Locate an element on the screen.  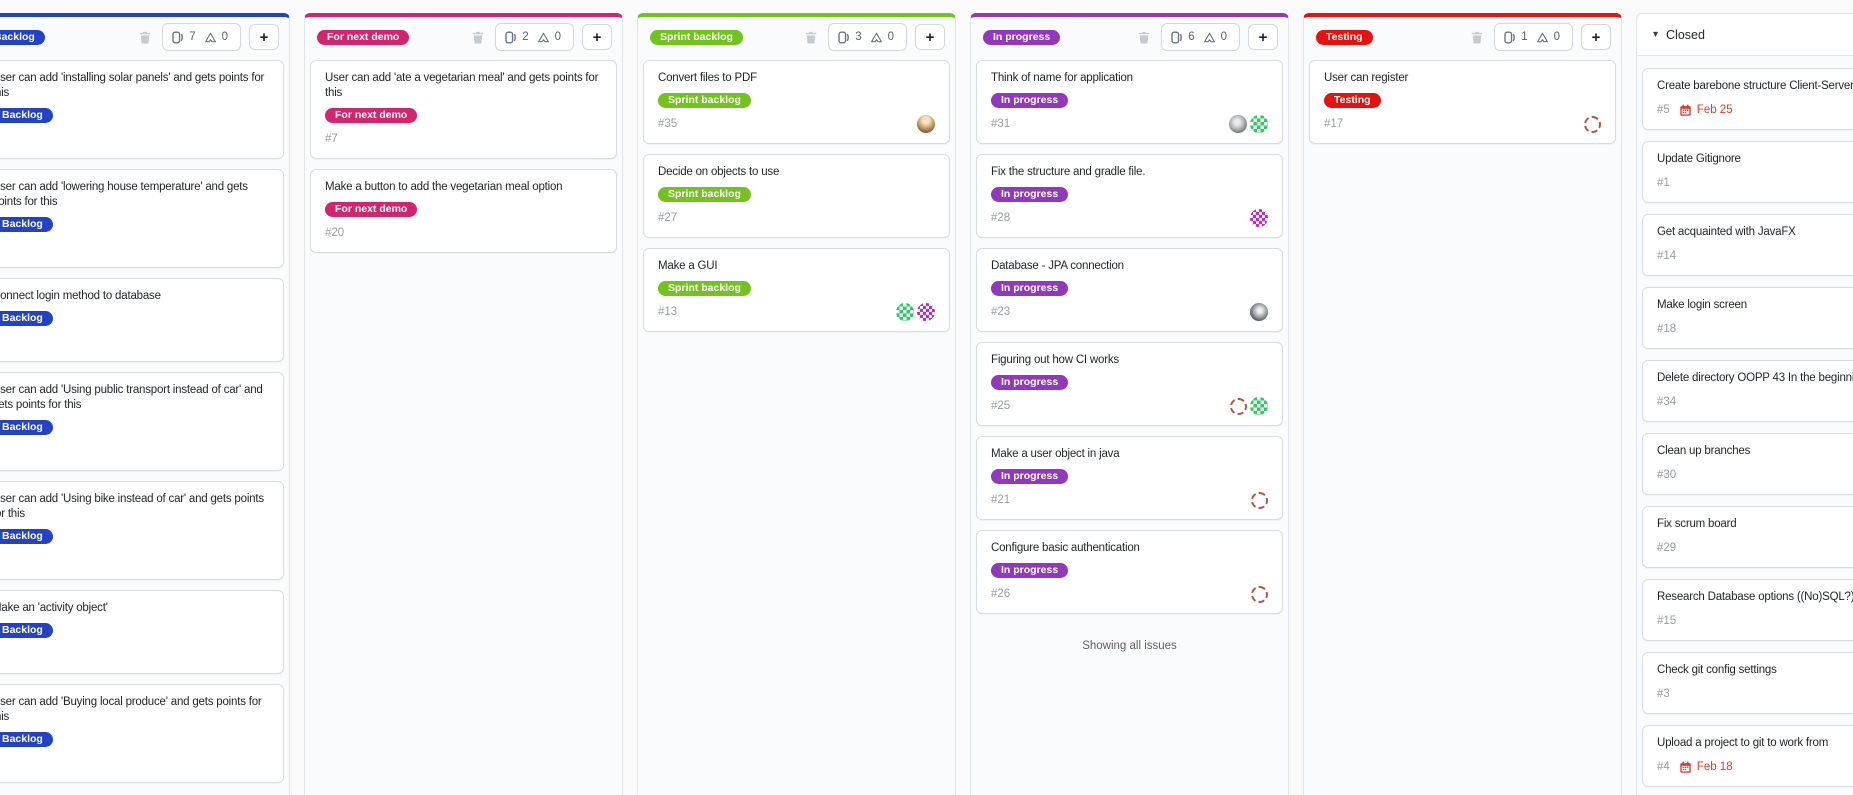
caret-down-icon: ▾ is located at coordinates (1656, 34).